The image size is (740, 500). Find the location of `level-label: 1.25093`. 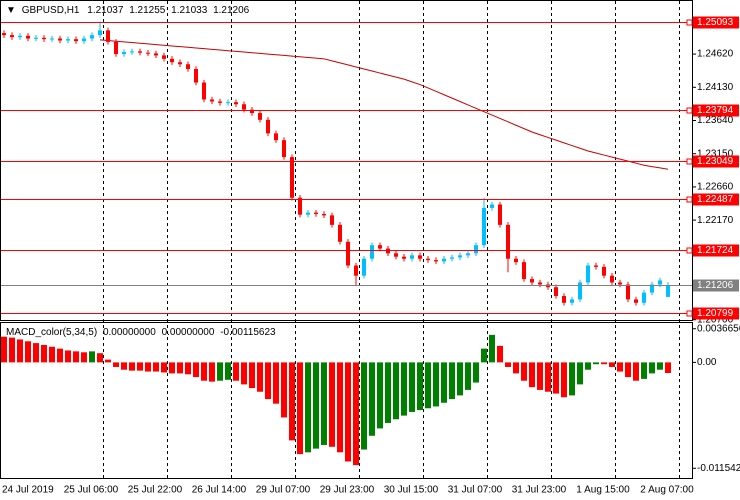

level-label: 1.25093 is located at coordinates (715, 22).